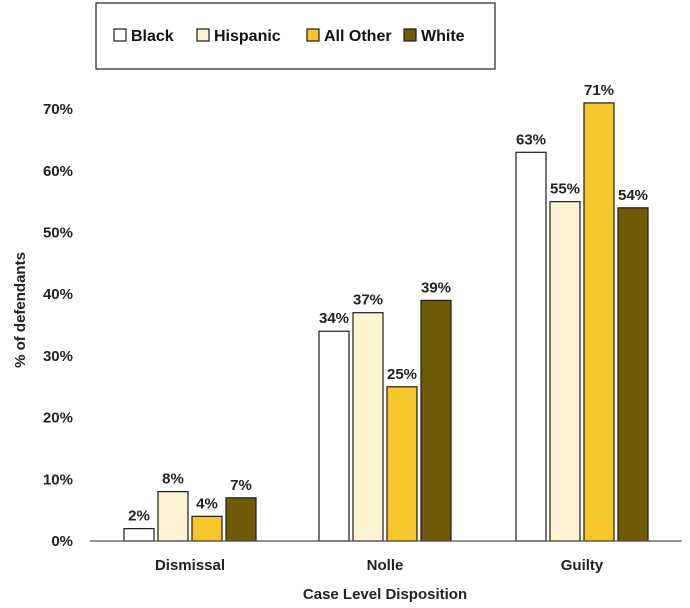 The width and height of the screenshot is (690, 608). I want to click on y-tick-label: 50%, so click(58, 233).